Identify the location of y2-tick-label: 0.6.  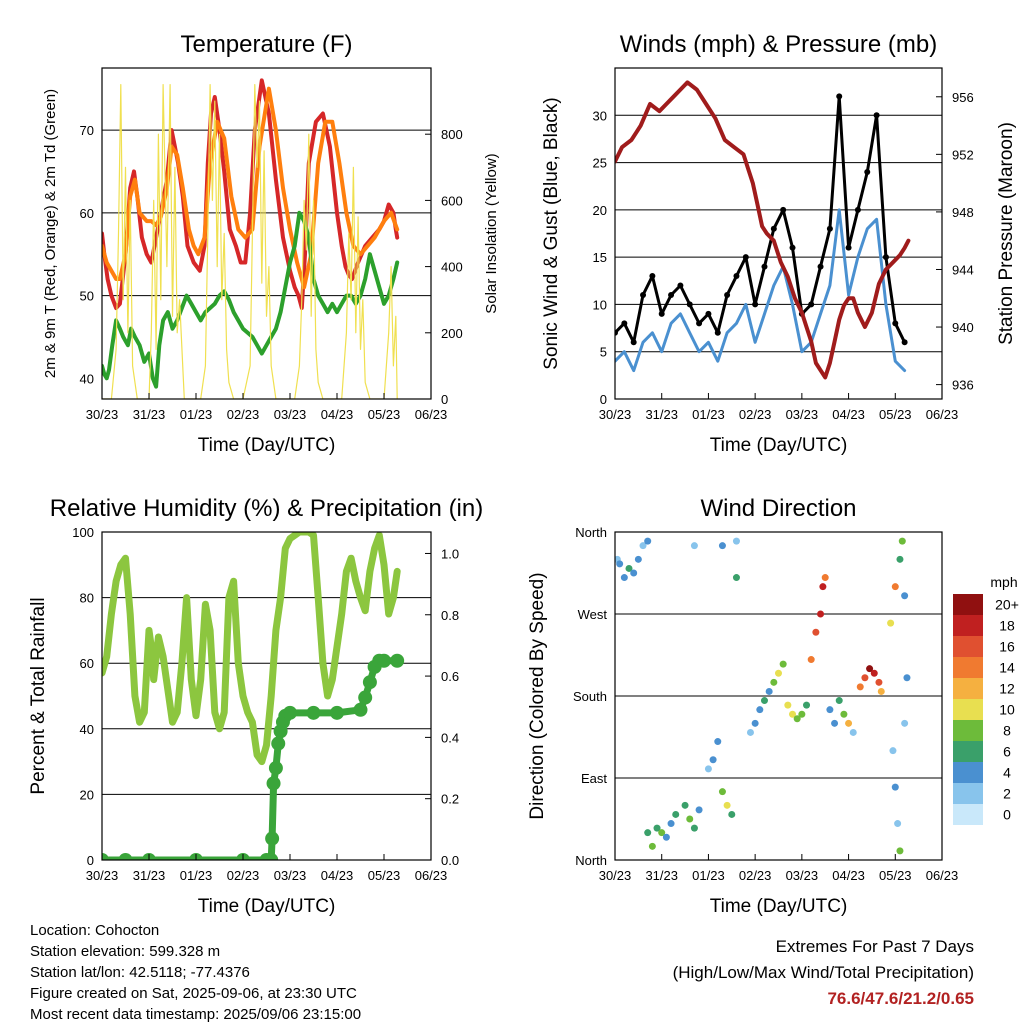
(450, 676).